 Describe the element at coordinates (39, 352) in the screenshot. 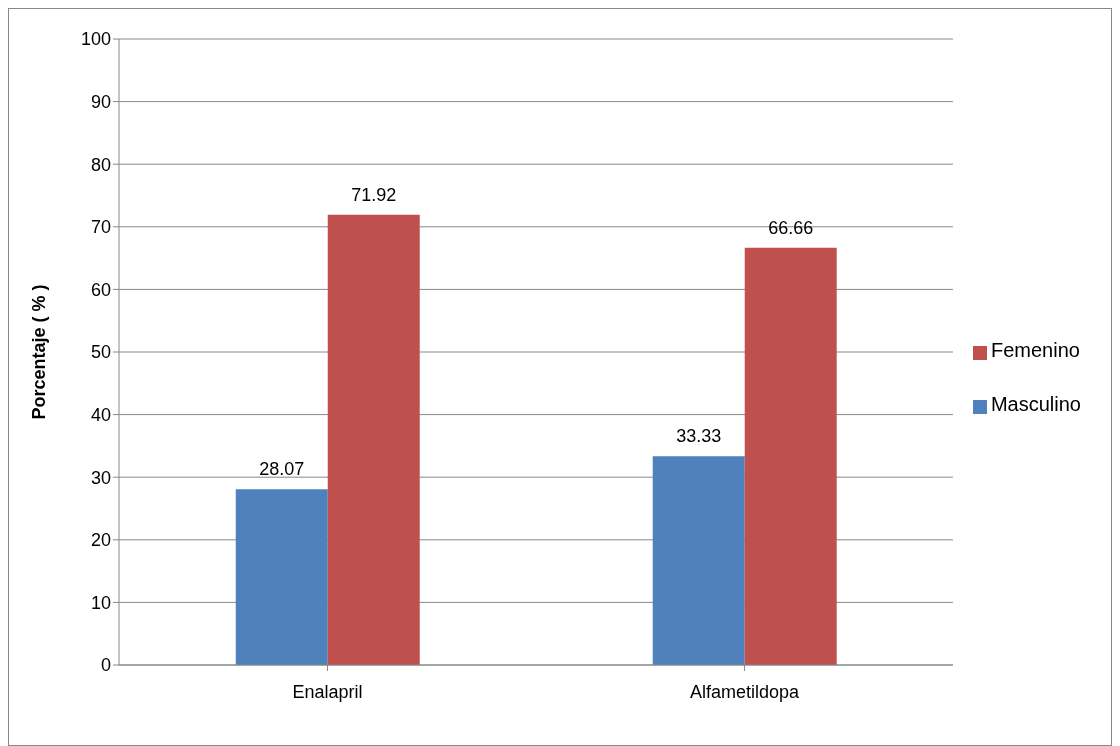

I see `y-axis-title: Porcentaje ( % )` at that location.